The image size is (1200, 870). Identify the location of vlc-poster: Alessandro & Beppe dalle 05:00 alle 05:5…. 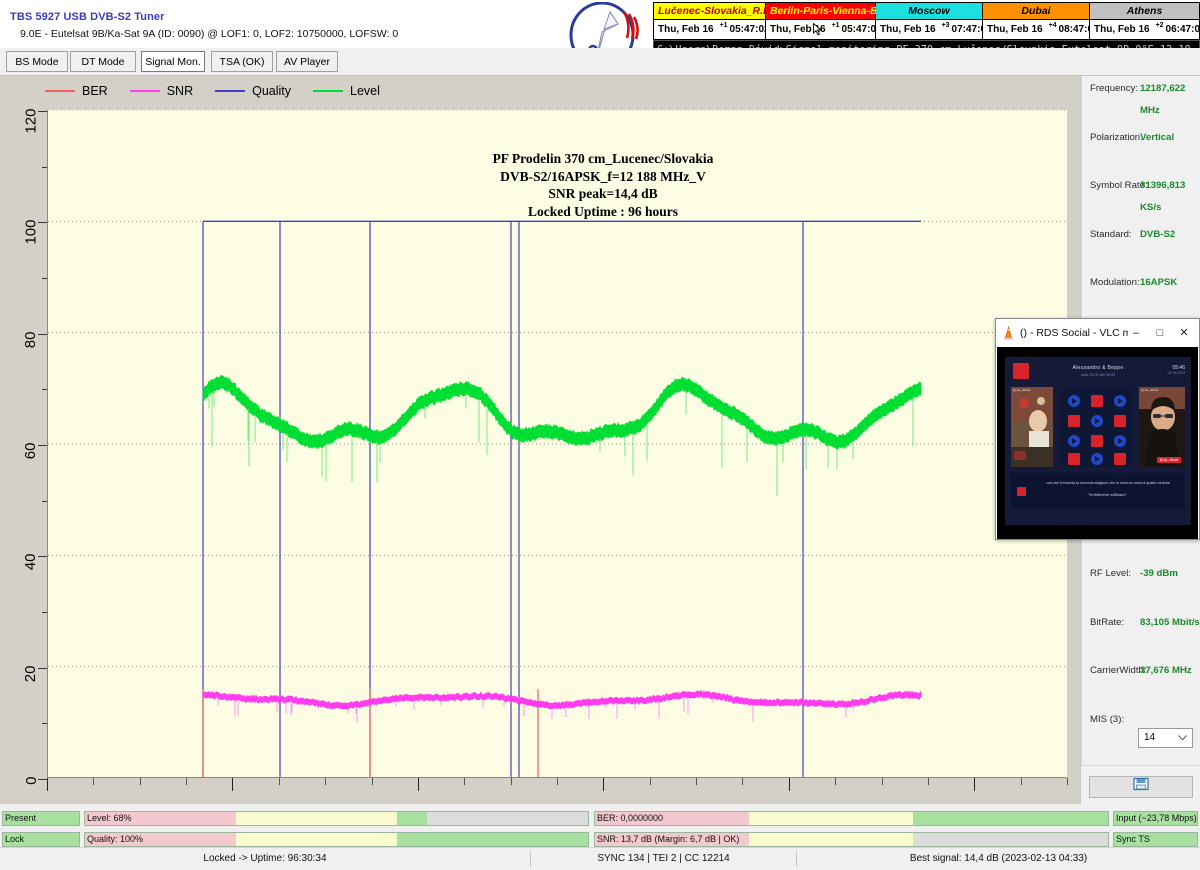
(1098, 441).